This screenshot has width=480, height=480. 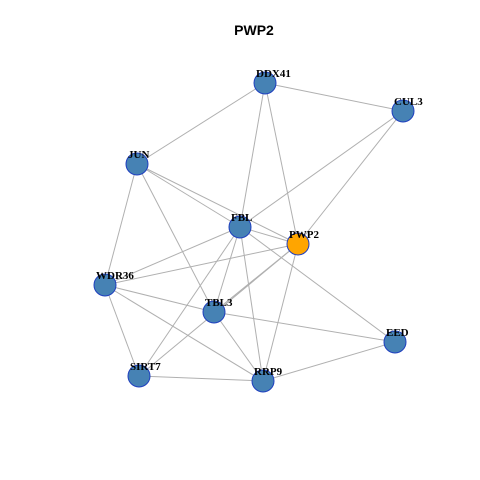 I want to click on node-label: WDR36, so click(x=115, y=276).